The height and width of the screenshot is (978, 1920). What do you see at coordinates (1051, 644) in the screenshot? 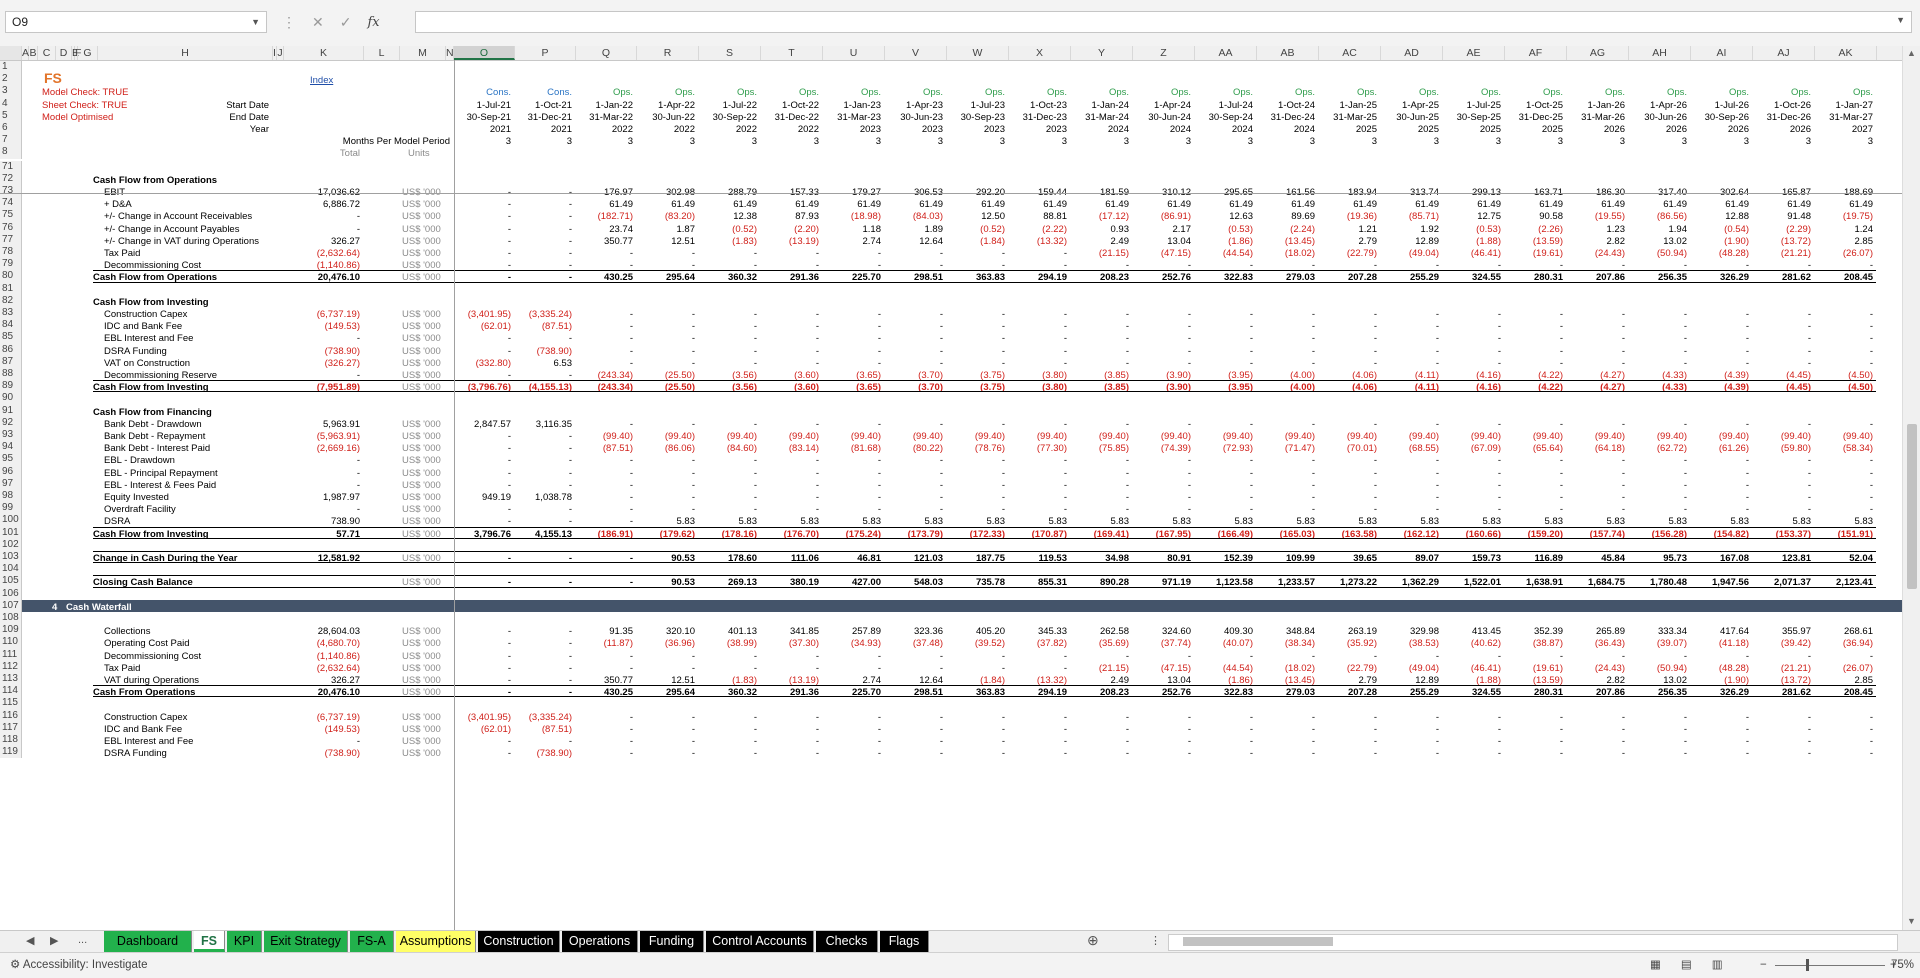
I see `value-cell: (37.82)` at bounding box center [1051, 644].